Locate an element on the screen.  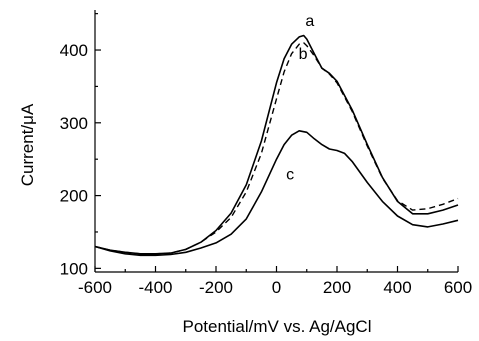
y-tick-label: 100 is located at coordinates (74, 268).